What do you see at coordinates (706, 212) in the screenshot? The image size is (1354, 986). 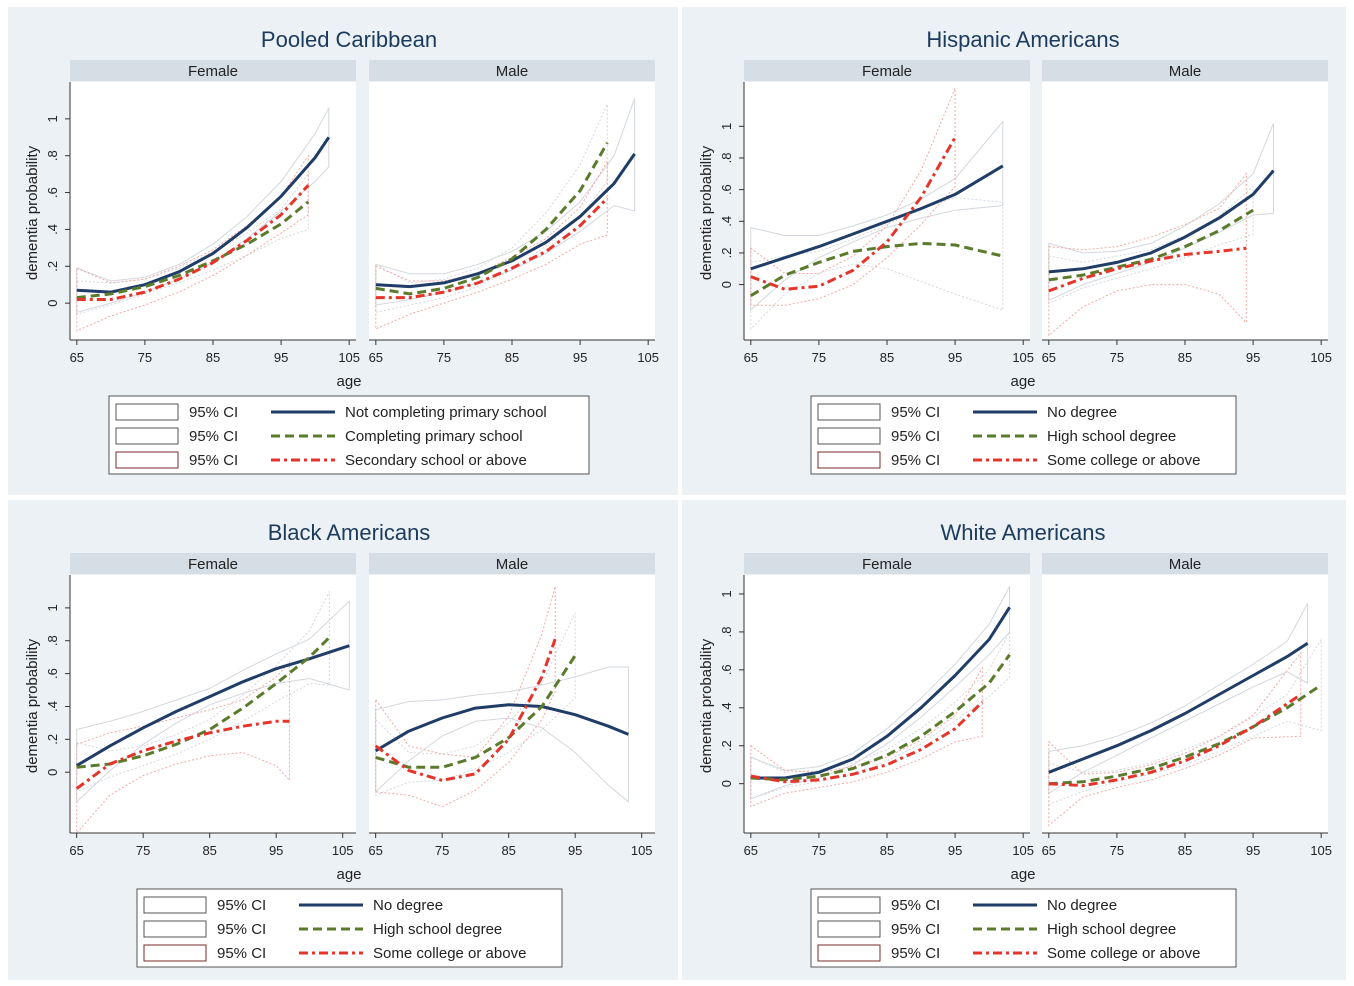 I see `y-axis-label: dementia probability` at bounding box center [706, 212].